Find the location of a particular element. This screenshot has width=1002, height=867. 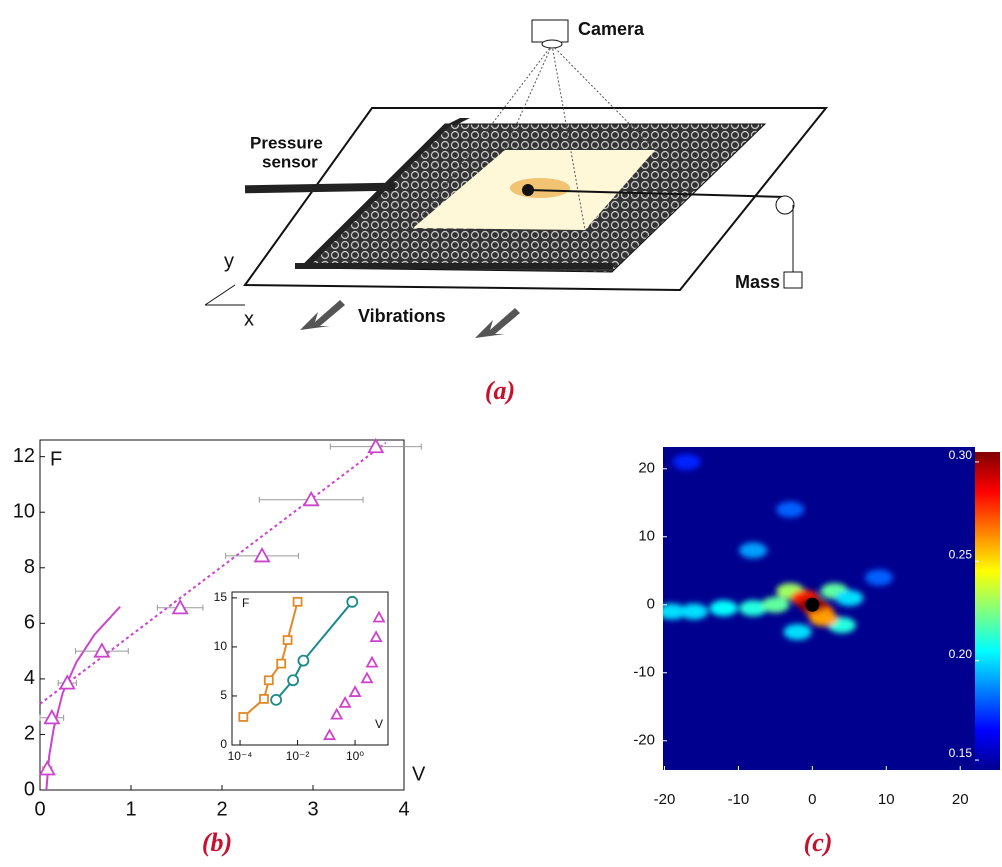

y-tick-label: -10 is located at coordinates (644, 672).